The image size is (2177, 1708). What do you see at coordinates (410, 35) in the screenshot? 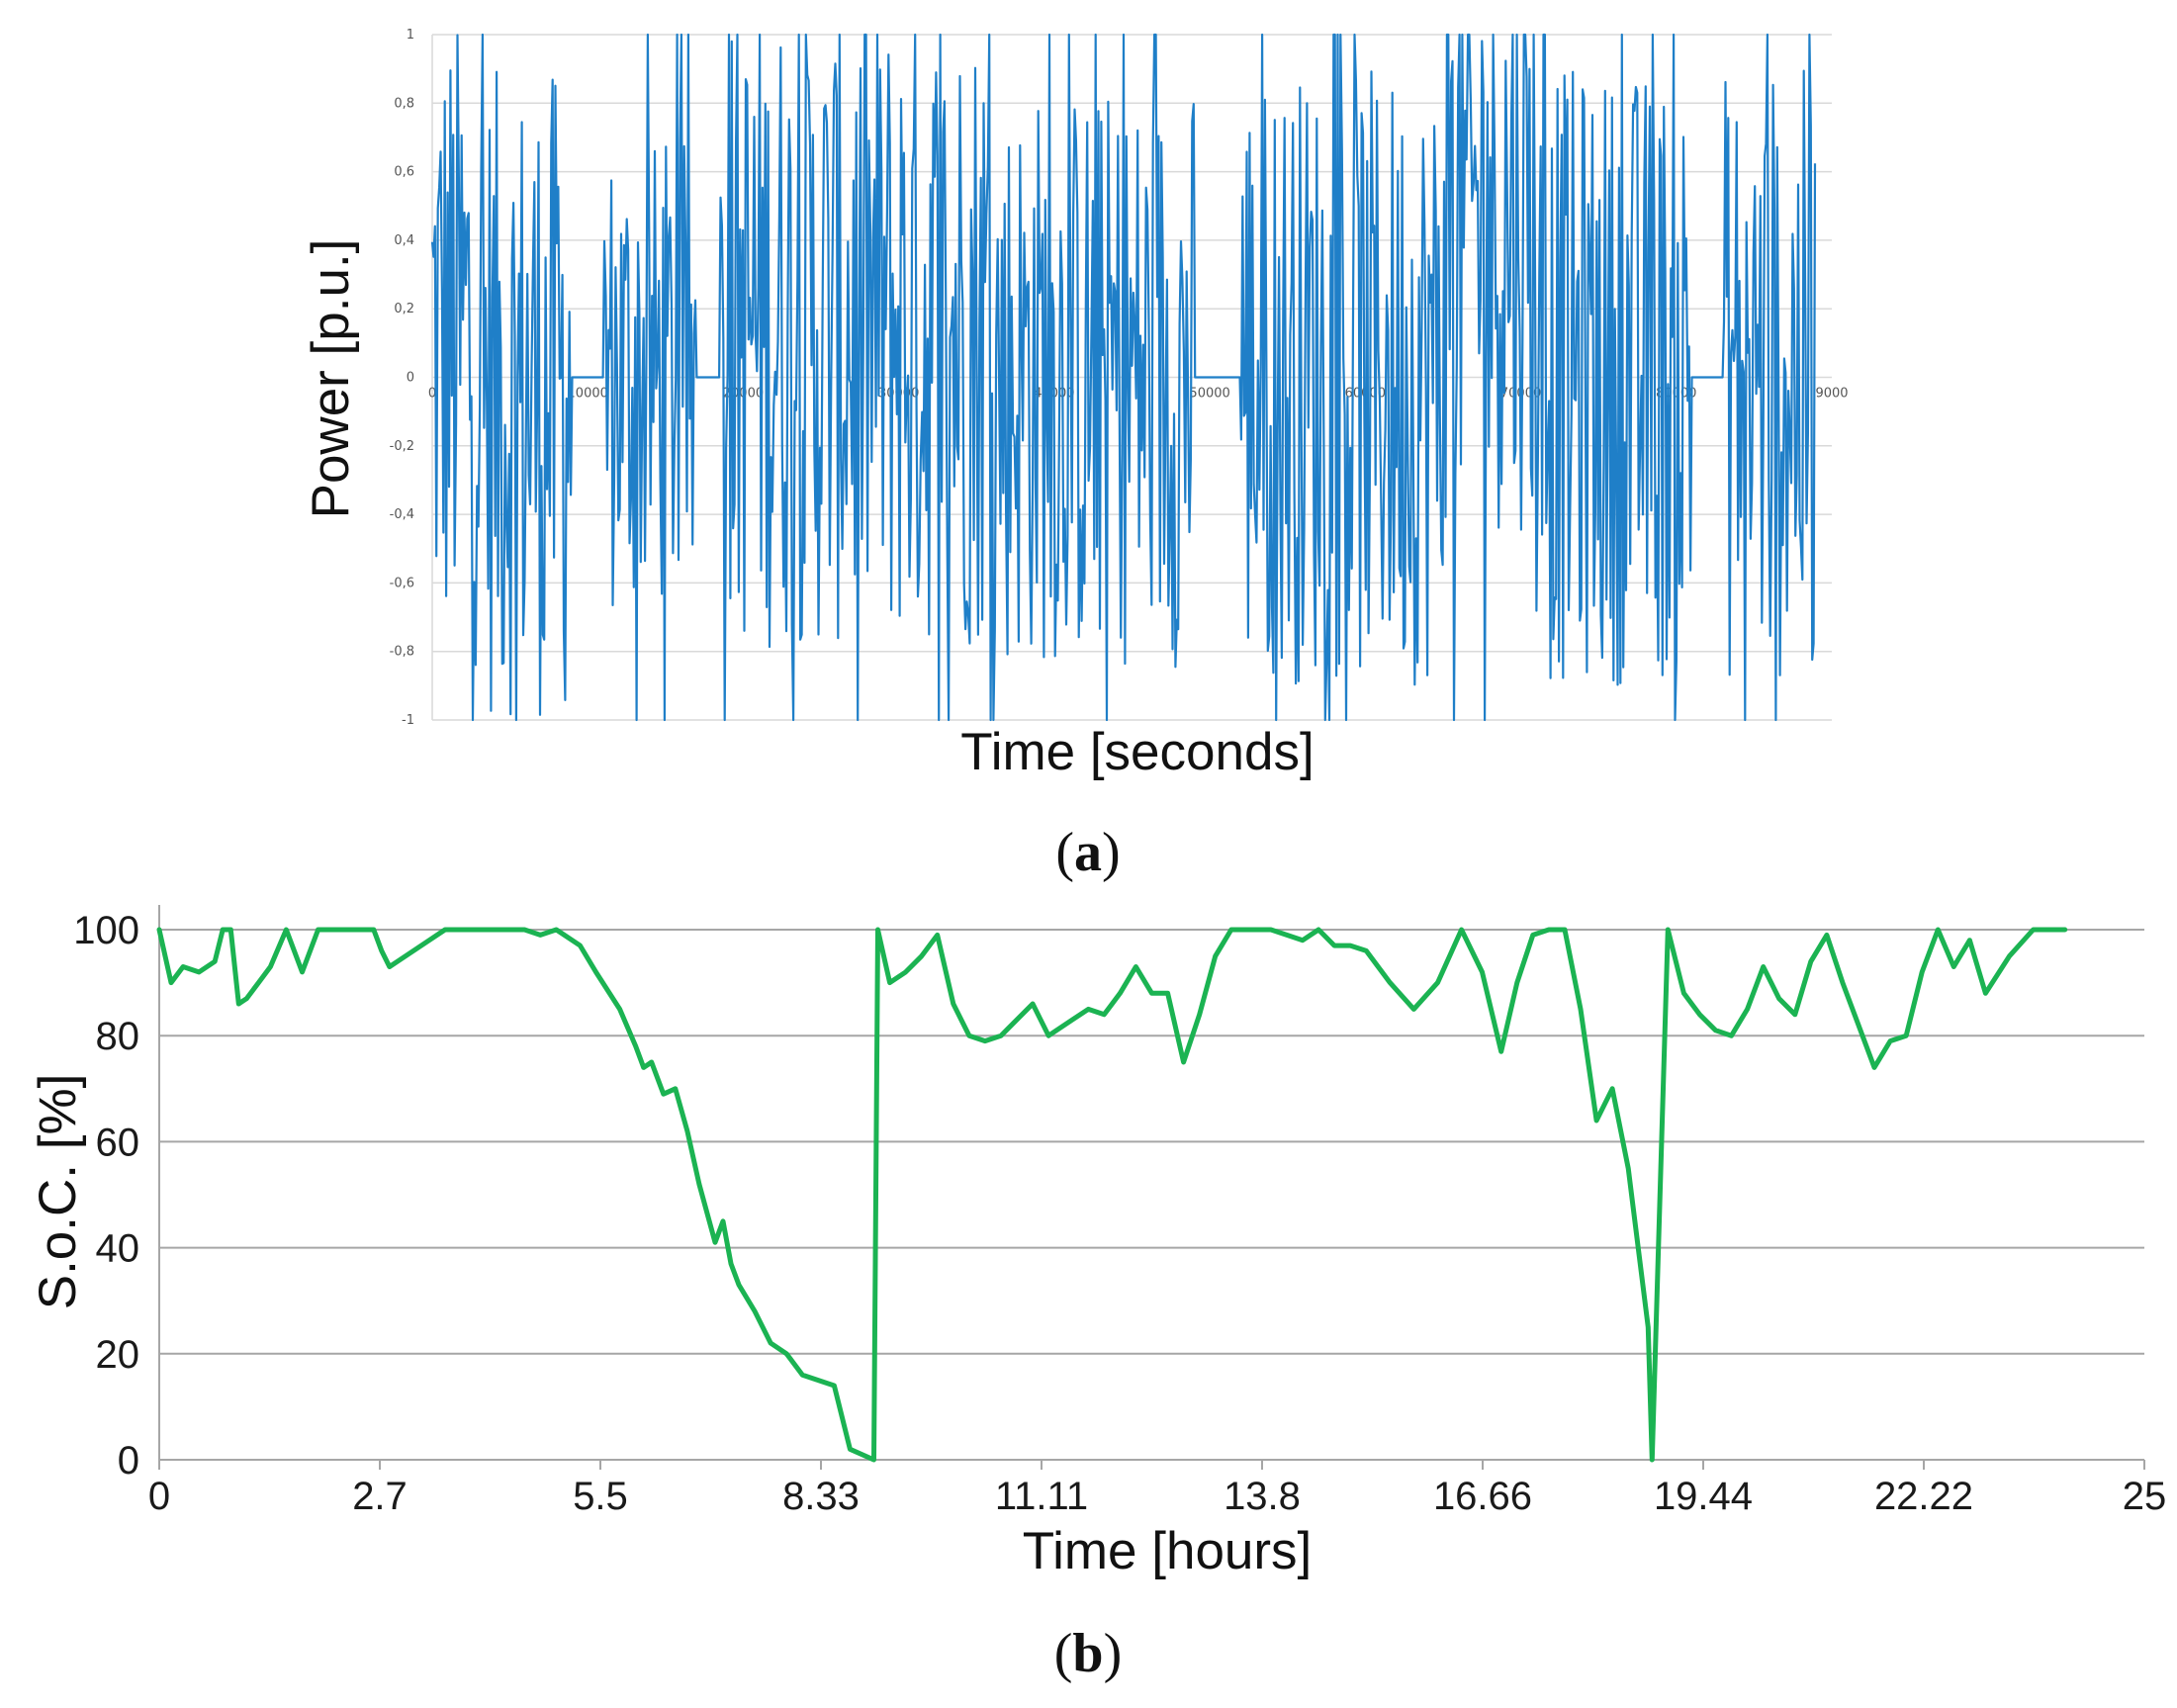
I see `power-y-tick-label: 1` at bounding box center [410, 35].